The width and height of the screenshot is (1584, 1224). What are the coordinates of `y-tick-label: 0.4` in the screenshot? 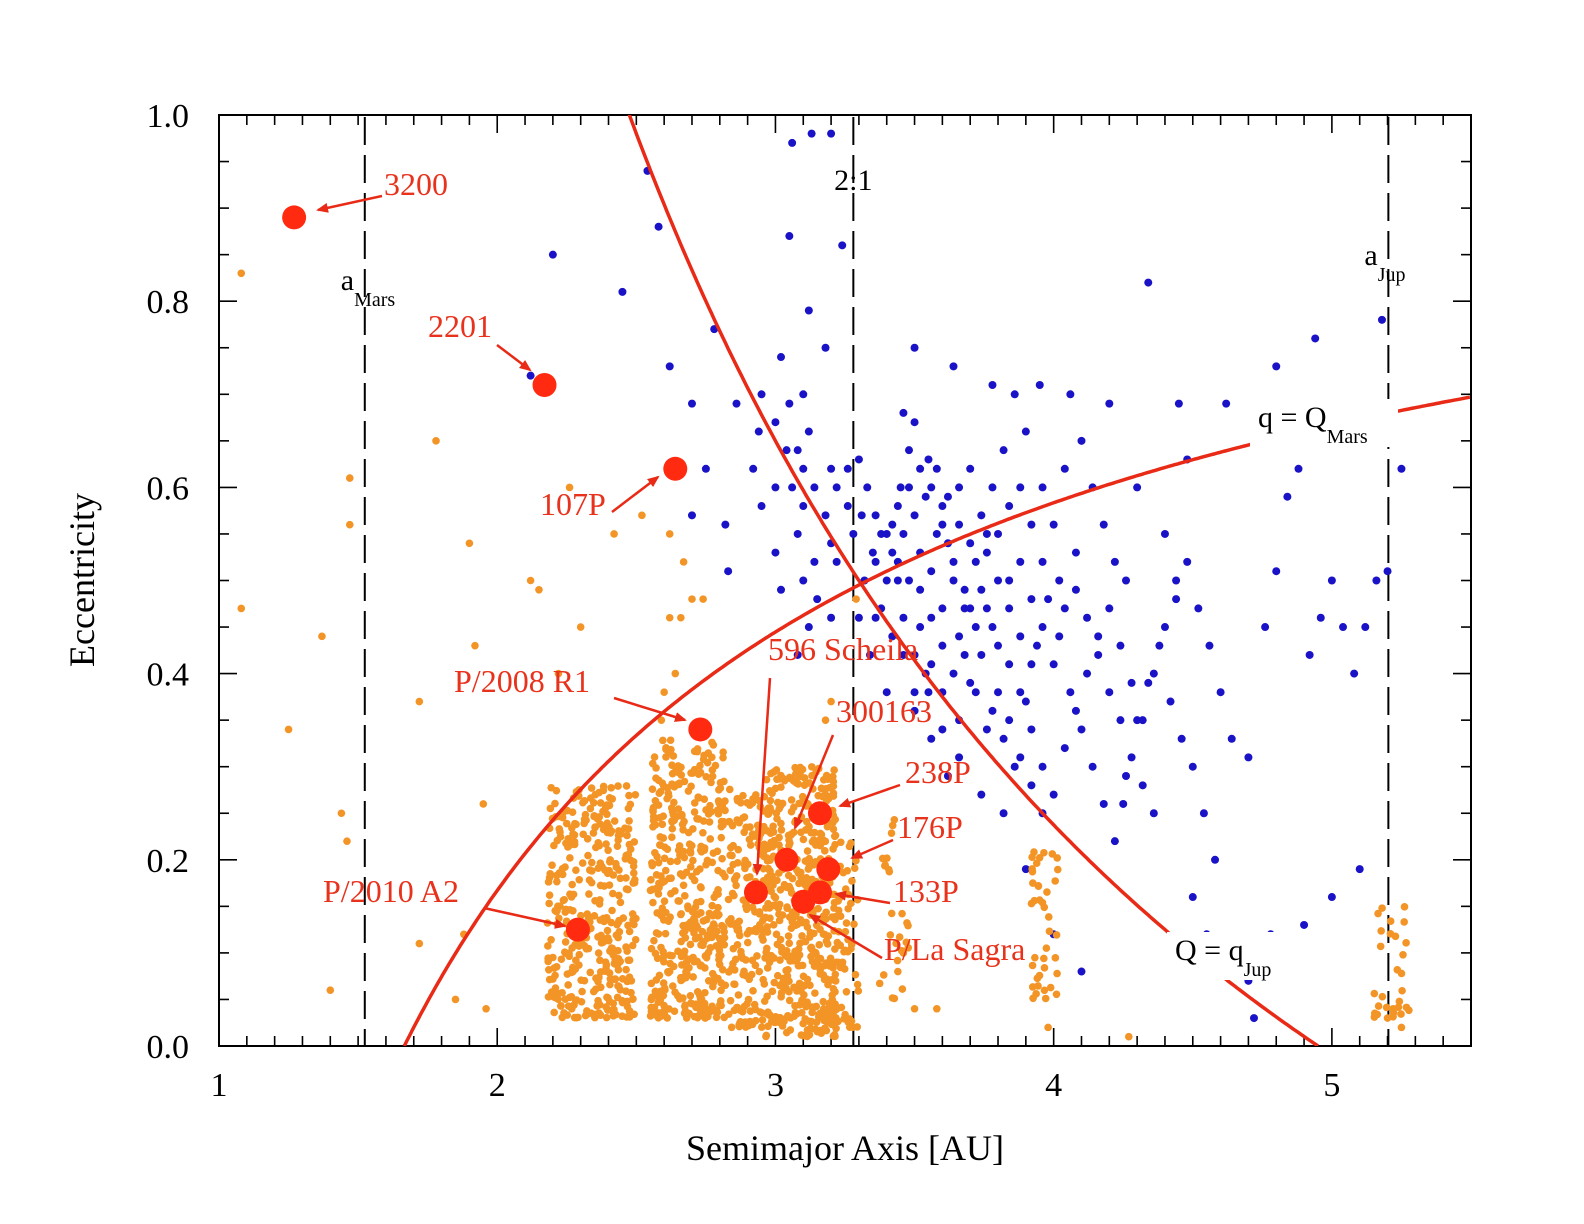 It's located at (168, 675).